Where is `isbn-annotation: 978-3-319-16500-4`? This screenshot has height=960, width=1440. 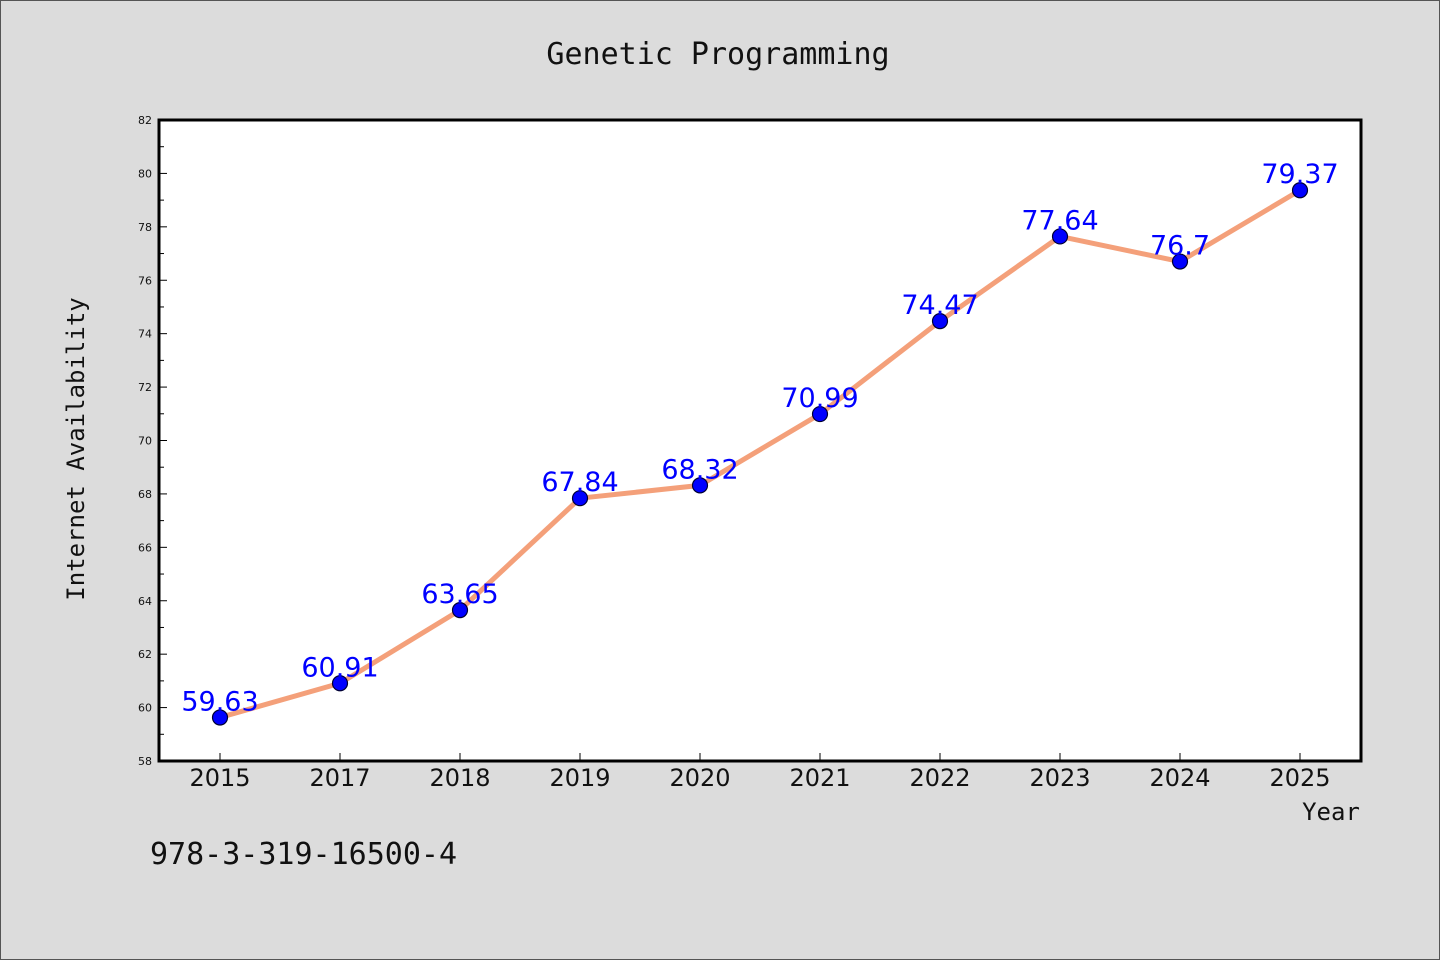 isbn-annotation: 978-3-319-16500-4 is located at coordinates (303, 854).